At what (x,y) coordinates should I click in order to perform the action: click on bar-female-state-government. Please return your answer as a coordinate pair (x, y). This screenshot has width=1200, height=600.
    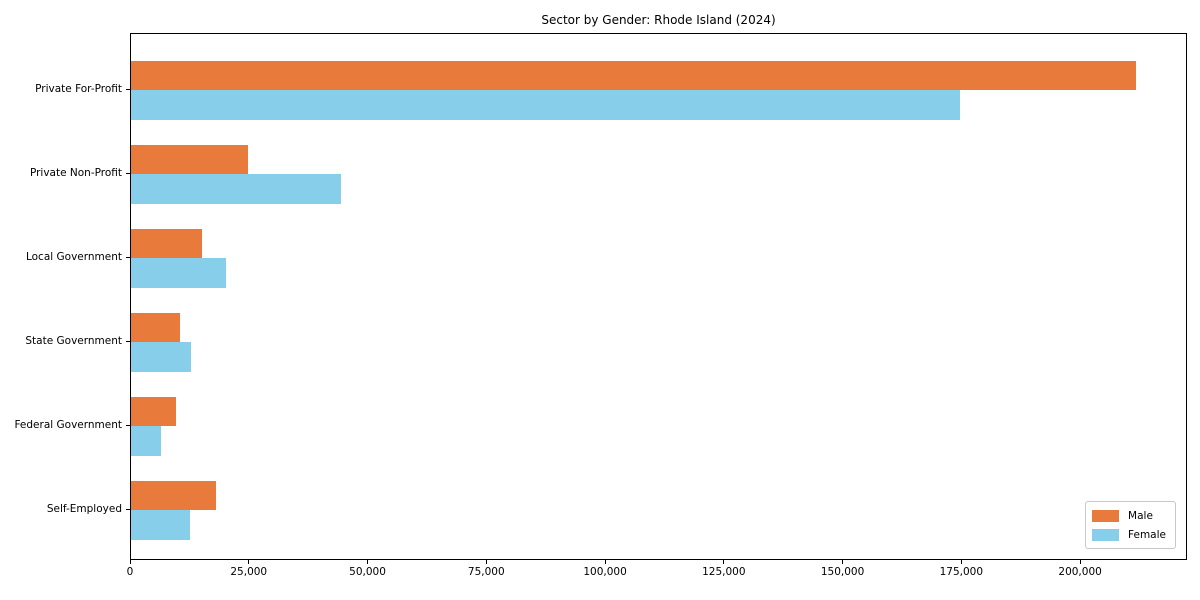
    Looking at the image, I should click on (161, 357).